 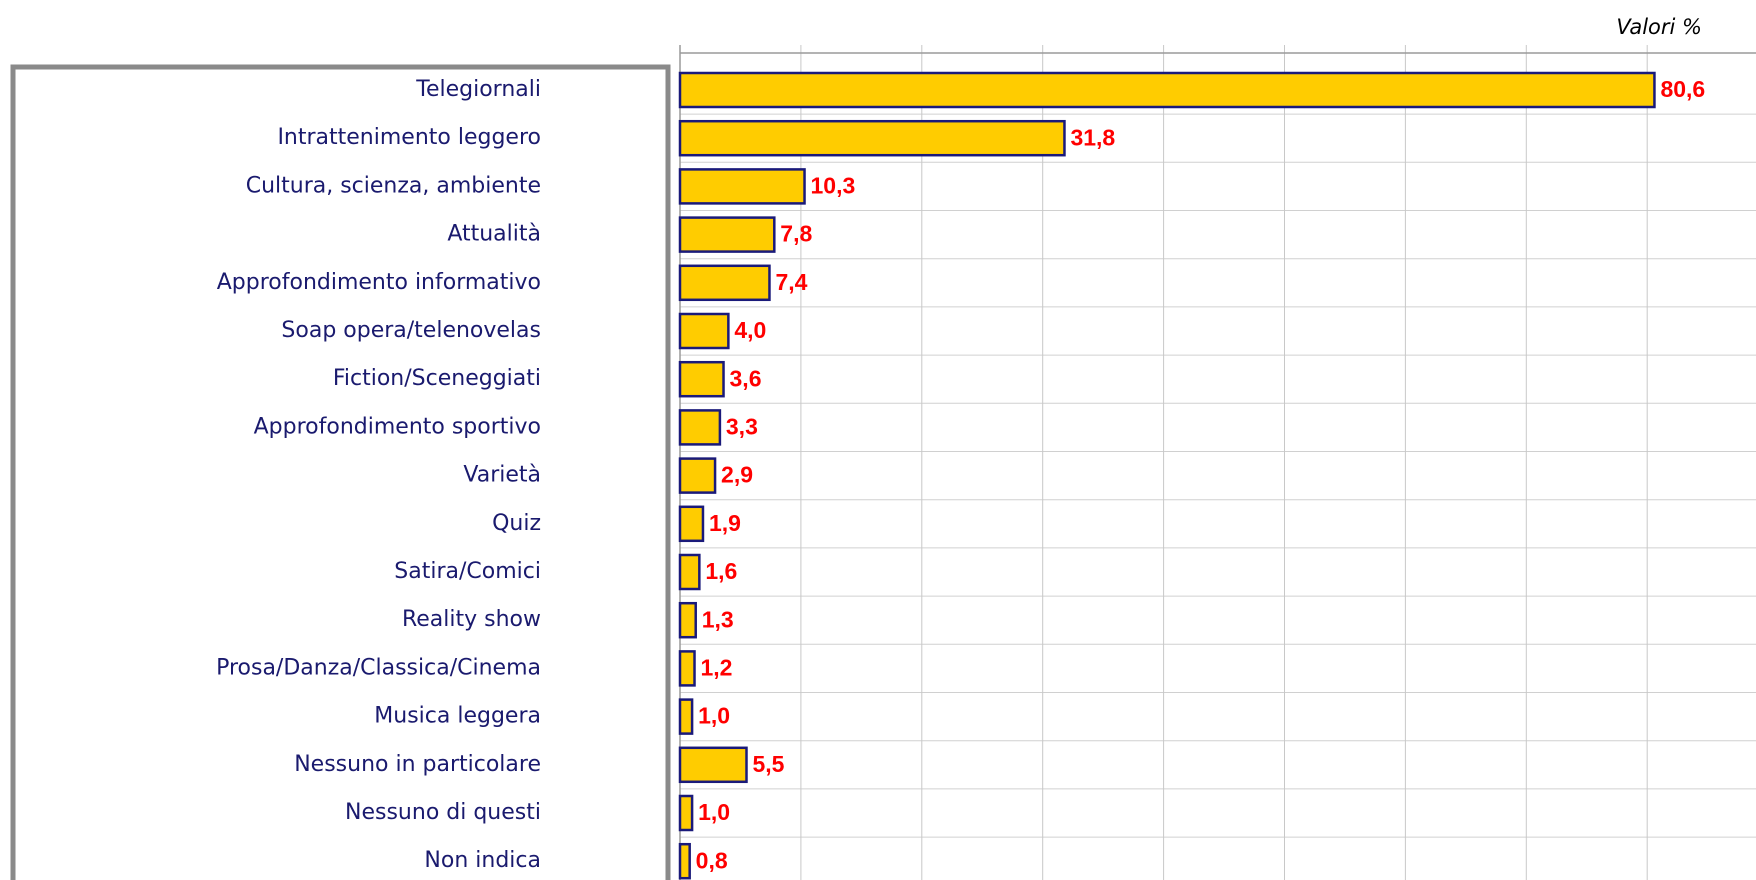 What do you see at coordinates (397, 426) in the screenshot?
I see `category-label: Approfondimento sportivo` at bounding box center [397, 426].